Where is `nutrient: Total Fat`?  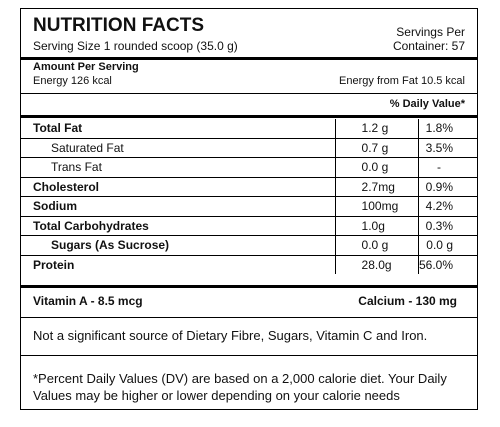
nutrient: Total Fat is located at coordinates (58, 128).